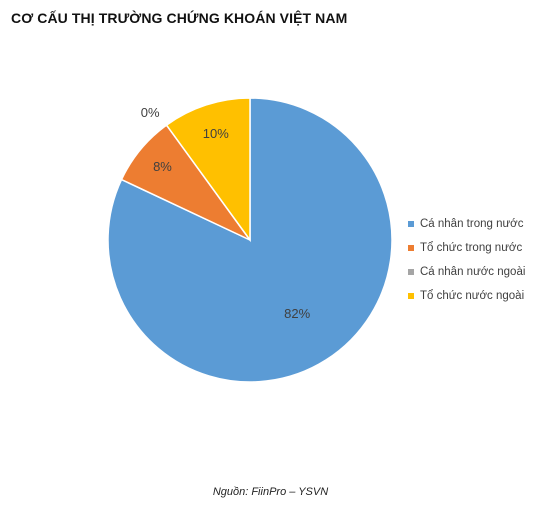 The height and width of the screenshot is (509, 541). Describe the element at coordinates (472, 296) in the screenshot. I see `legend-label: Tổ chức nước ngoài` at that location.